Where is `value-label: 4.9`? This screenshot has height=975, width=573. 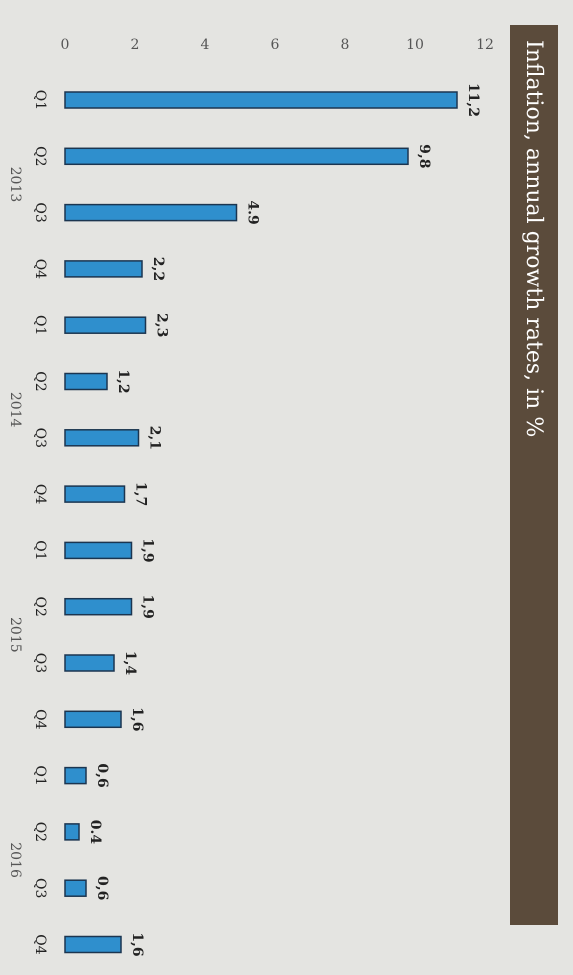
value-label: 4.9 is located at coordinates (253, 212).